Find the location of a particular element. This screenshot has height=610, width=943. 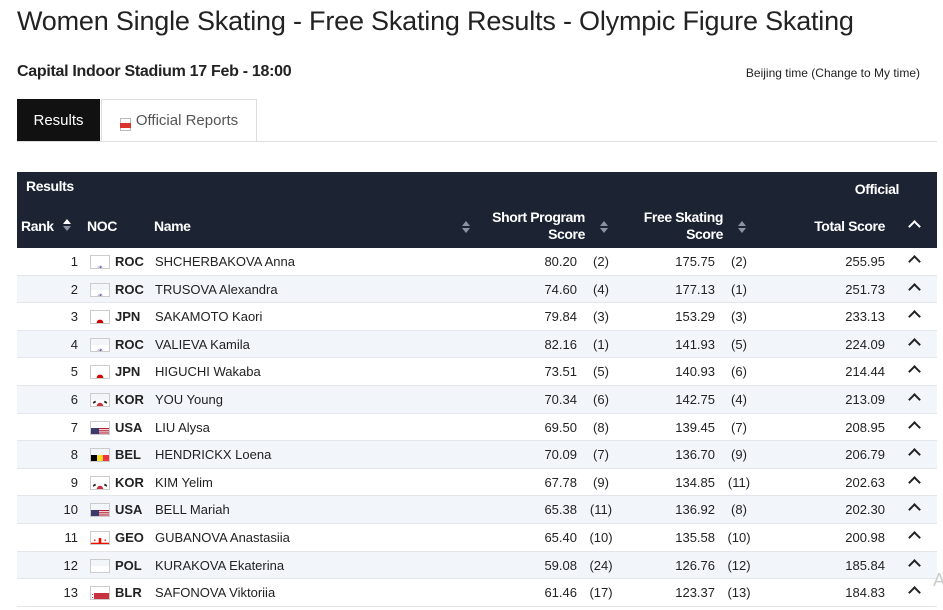

pdf-icon is located at coordinates (125, 124).